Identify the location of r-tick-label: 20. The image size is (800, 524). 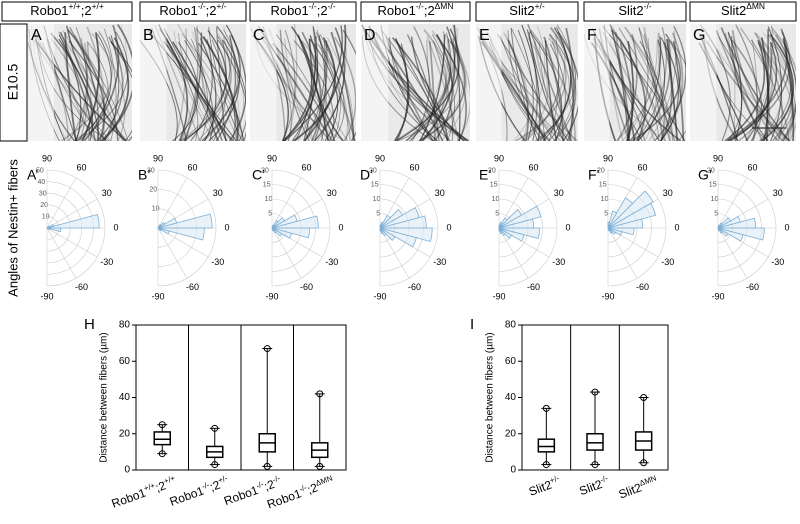
(44, 205).